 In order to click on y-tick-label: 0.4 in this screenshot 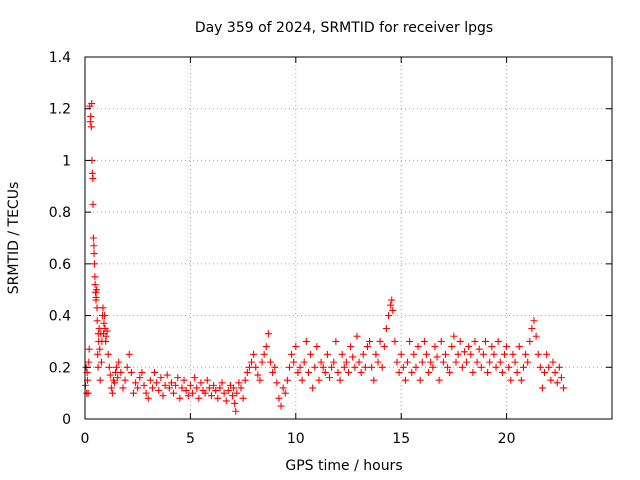, I will do `click(60, 317)`.